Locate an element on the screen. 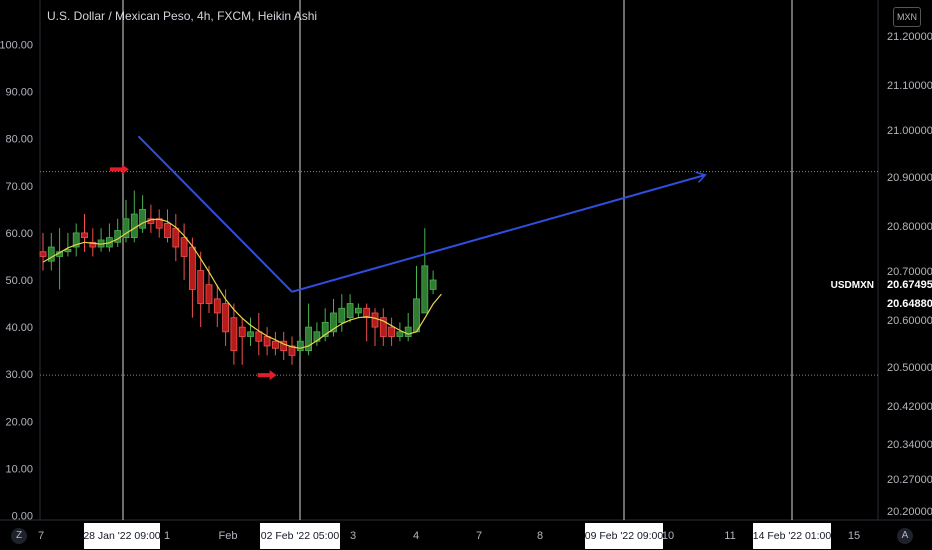  crosshair-date-label: 09 Feb '22 09:00 is located at coordinates (624, 536).